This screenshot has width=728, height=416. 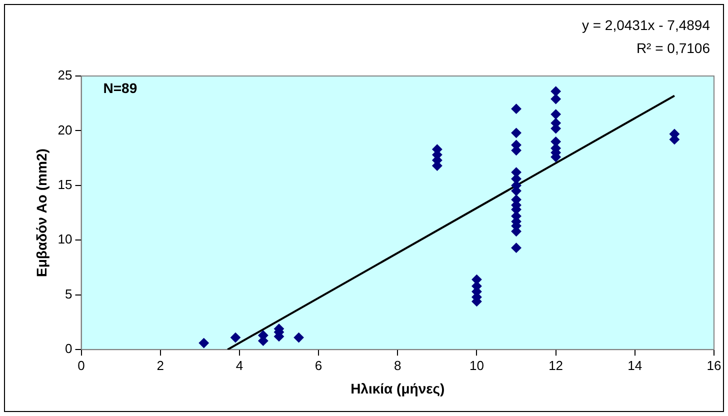 I want to click on x-tick-label: 6, so click(x=318, y=365).